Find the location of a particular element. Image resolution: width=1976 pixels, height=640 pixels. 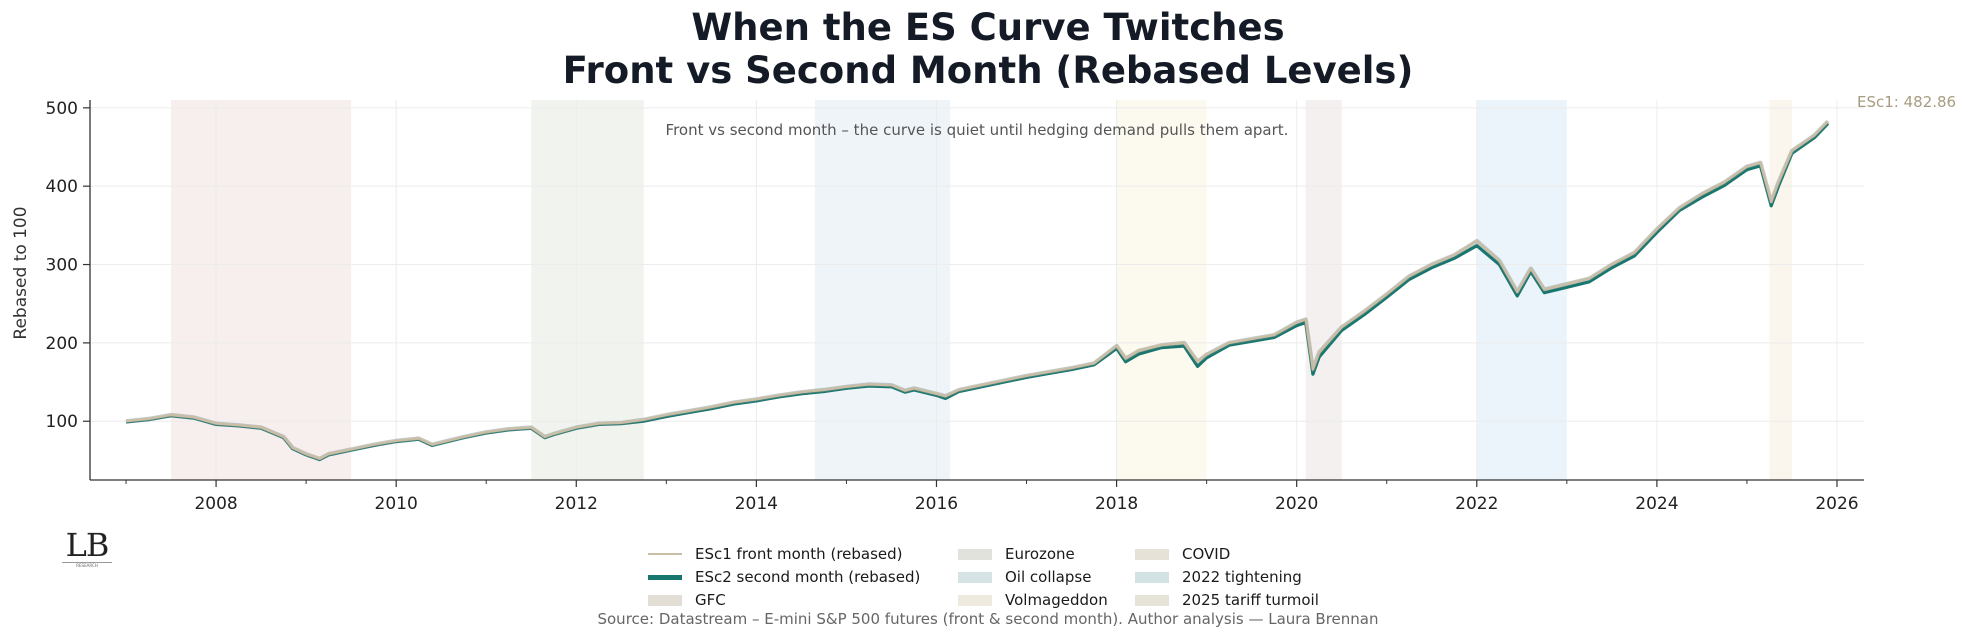

logo-mark: LB is located at coordinates (87, 545).